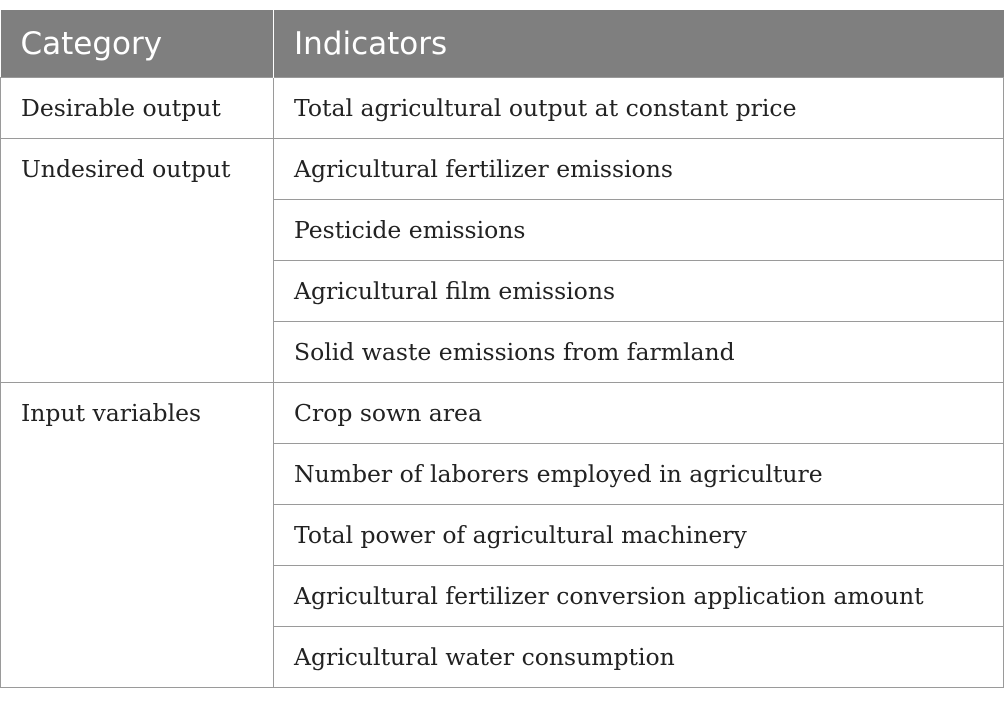 This screenshot has height=709, width=1004. I want to click on category-cell: Undesired output, so click(137, 260).